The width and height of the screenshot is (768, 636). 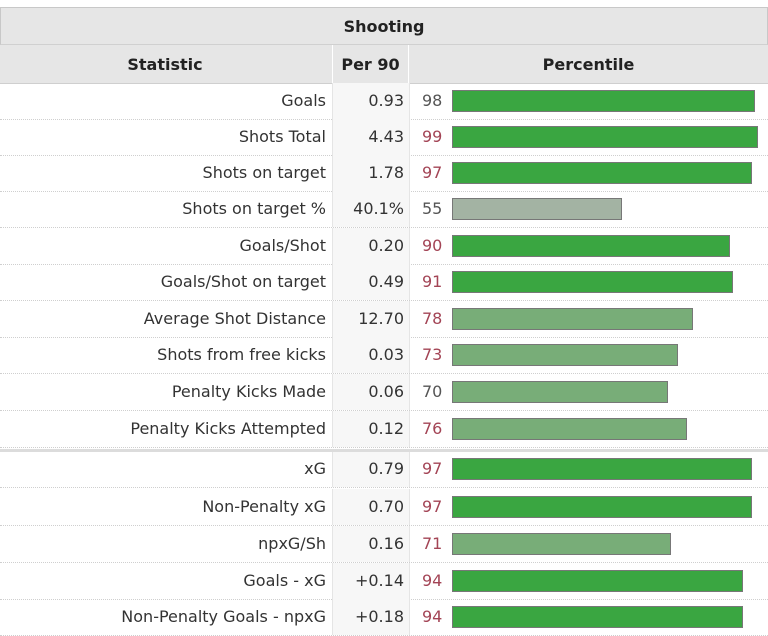 I want to click on percentile-value: 98, so click(x=432, y=100).